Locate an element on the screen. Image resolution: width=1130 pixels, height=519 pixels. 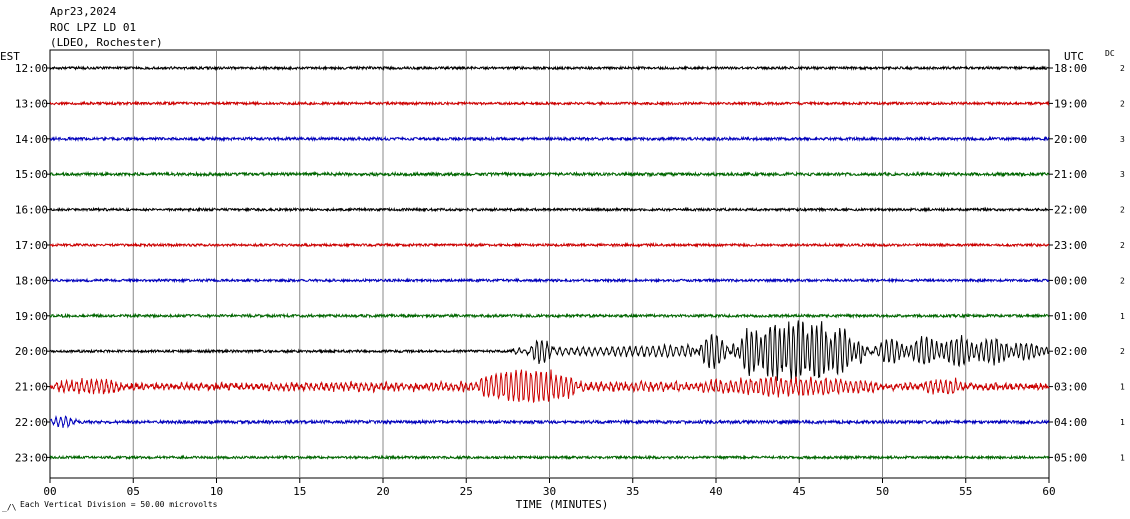
x-tick-label: 15 is located at coordinates (299, 491).